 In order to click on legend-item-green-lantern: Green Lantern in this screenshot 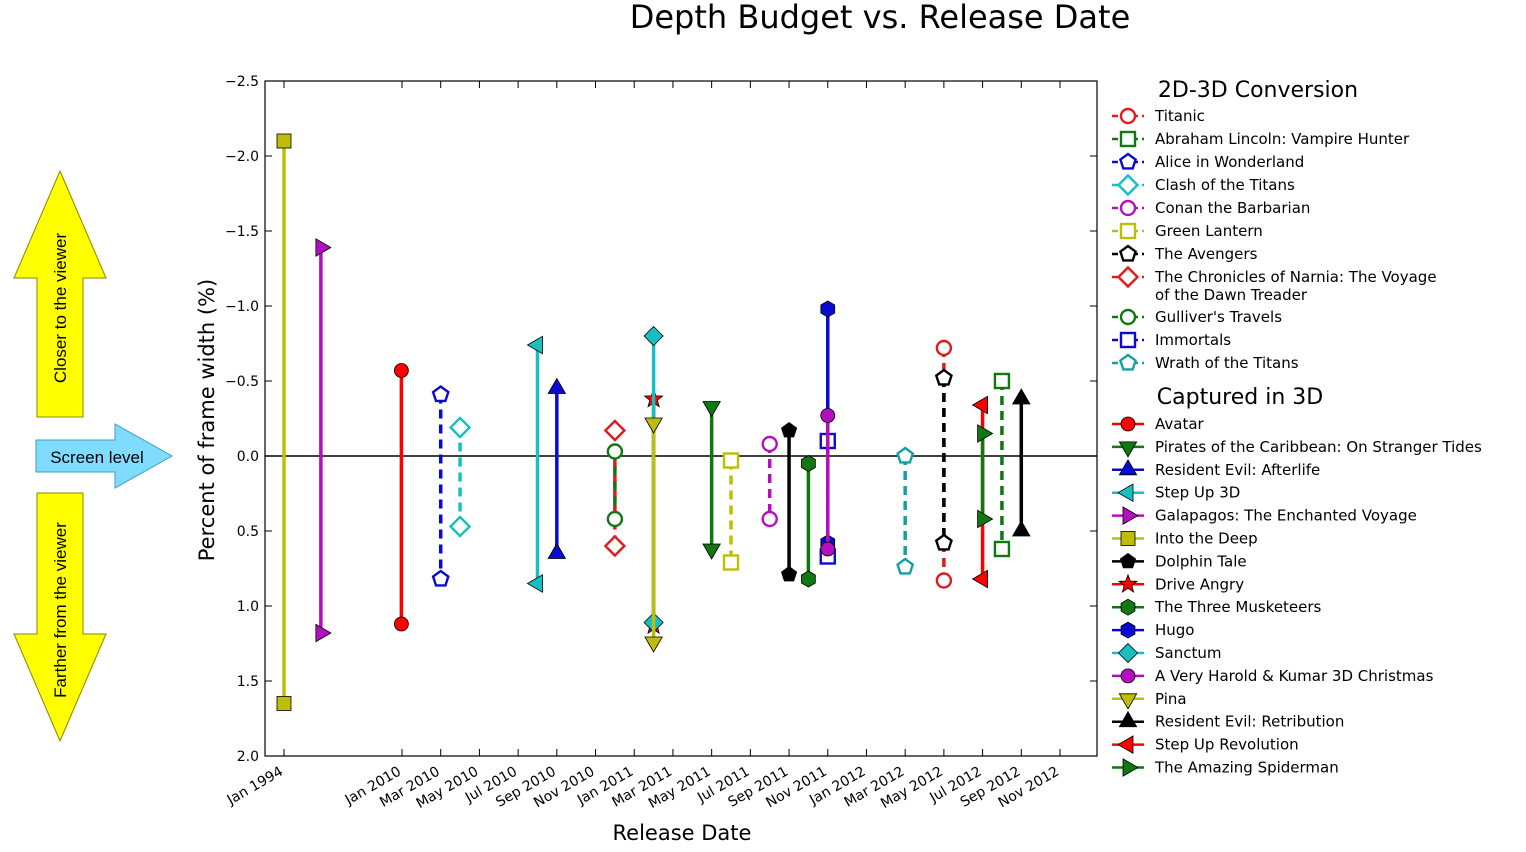, I will do `click(1187, 231)`.